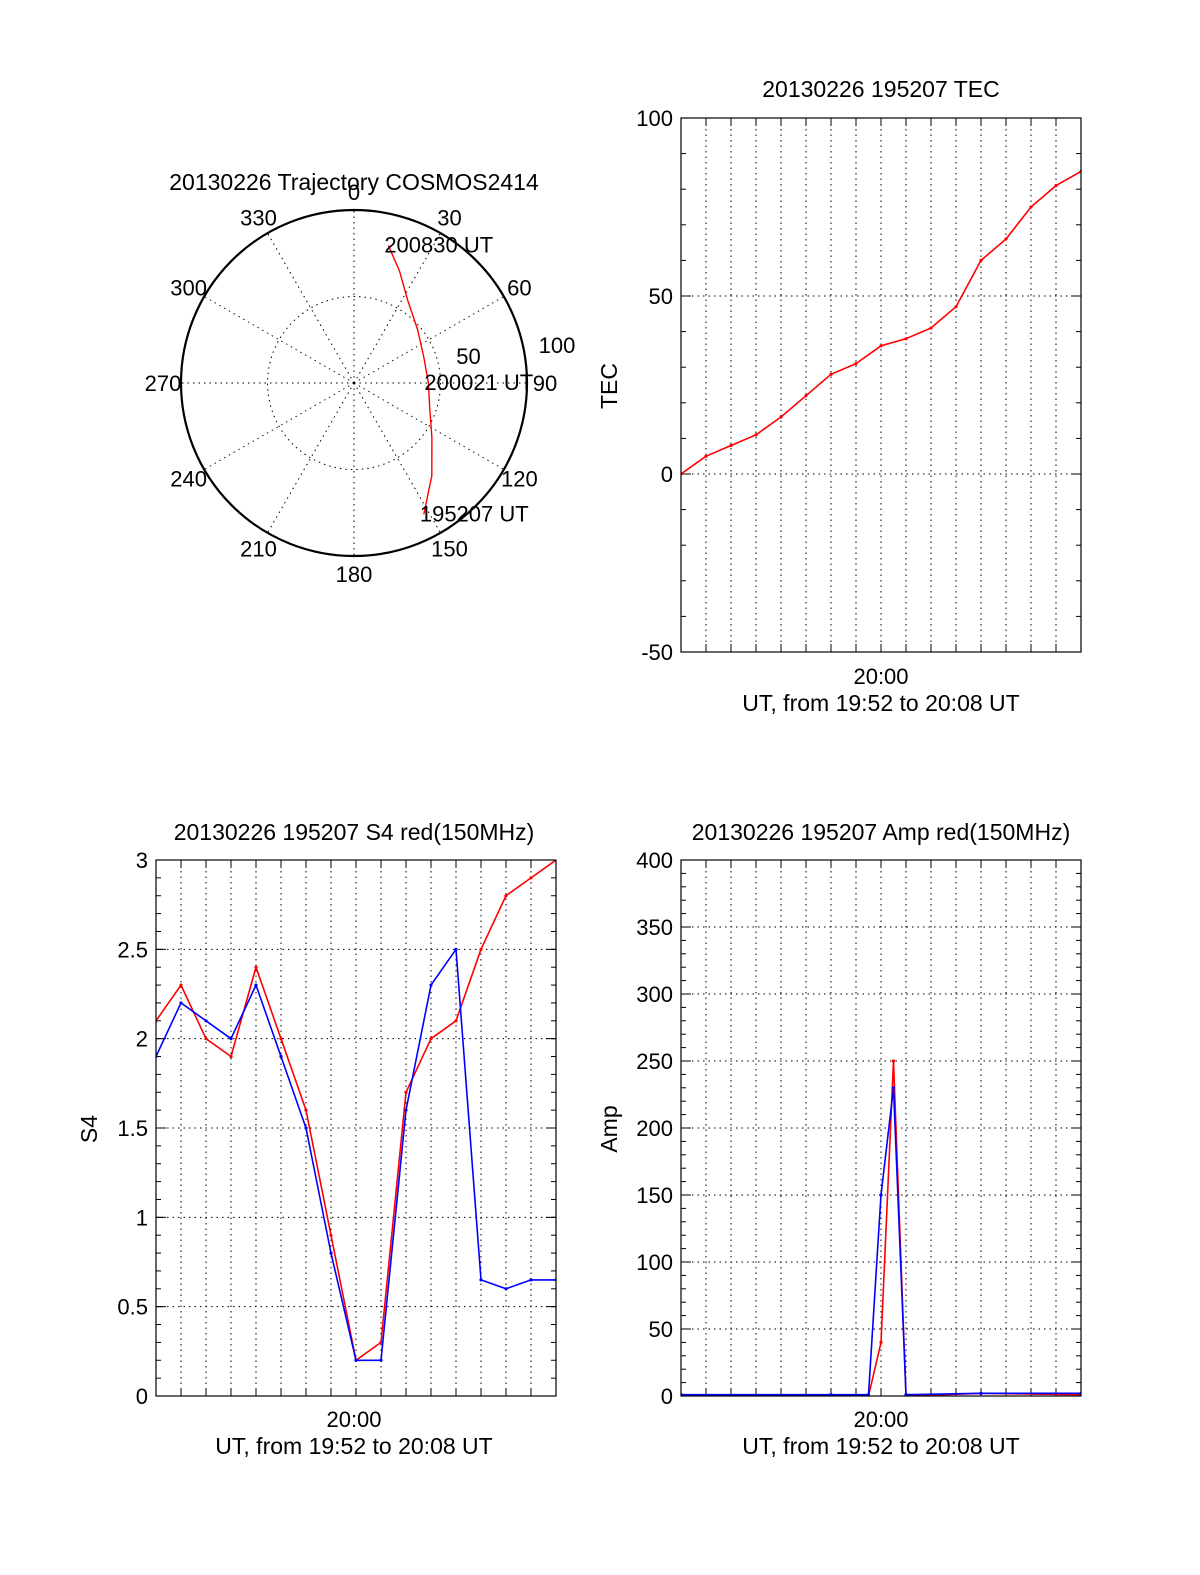 This screenshot has height=1575, width=1200. What do you see at coordinates (142, 860) in the screenshot?
I see `y-tick-label: 3` at bounding box center [142, 860].